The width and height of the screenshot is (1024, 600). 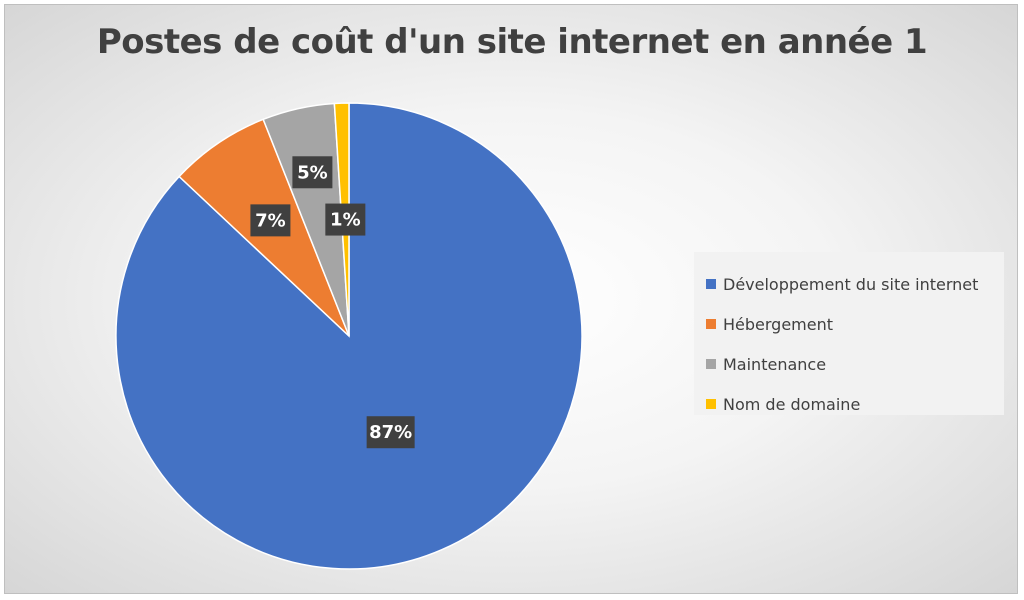 I want to click on legend-label: Maintenance, so click(x=775, y=364).